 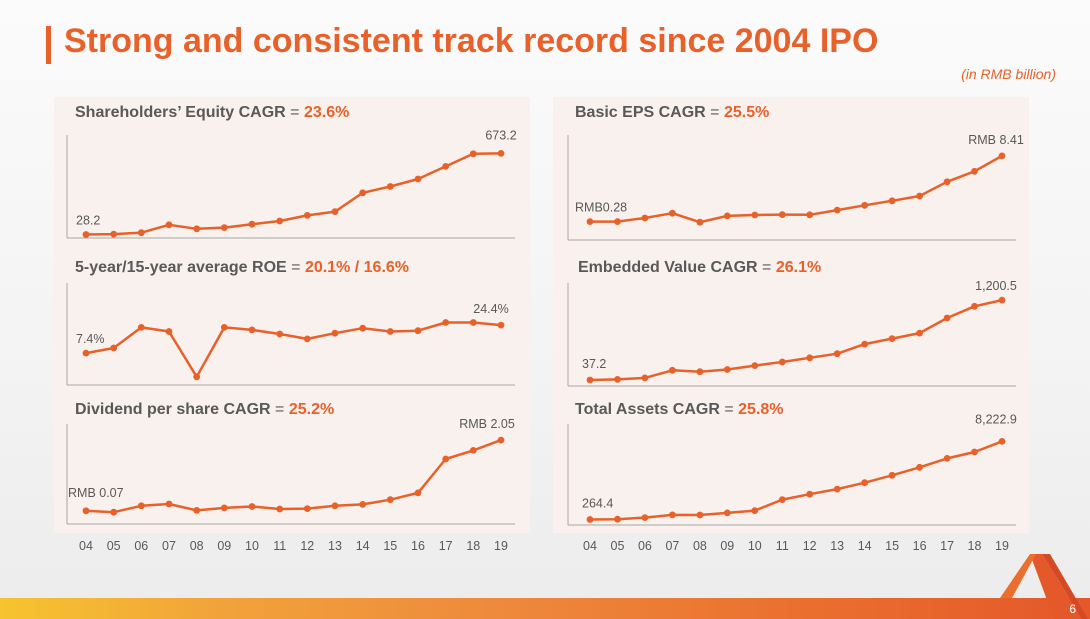 I want to click on x-tick-label-5-0: 04, so click(x=590, y=546).